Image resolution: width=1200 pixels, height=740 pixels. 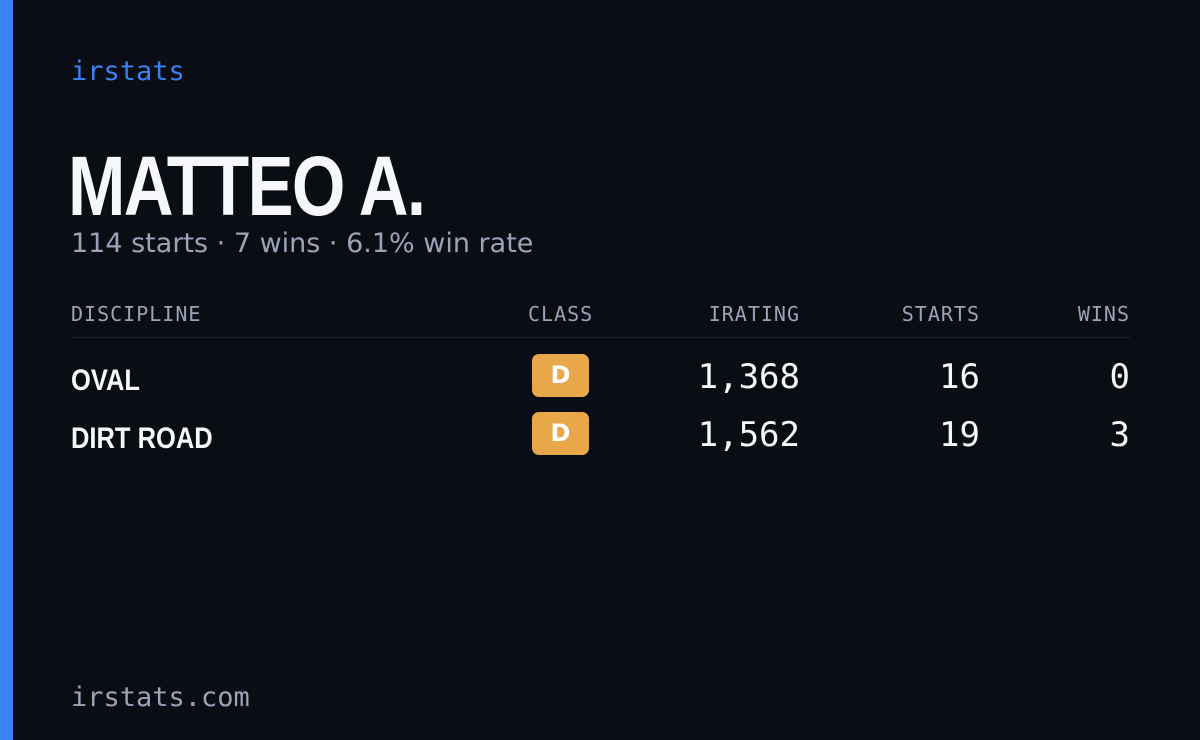 What do you see at coordinates (748, 377) in the screenshot?
I see `irating: 1,368` at bounding box center [748, 377].